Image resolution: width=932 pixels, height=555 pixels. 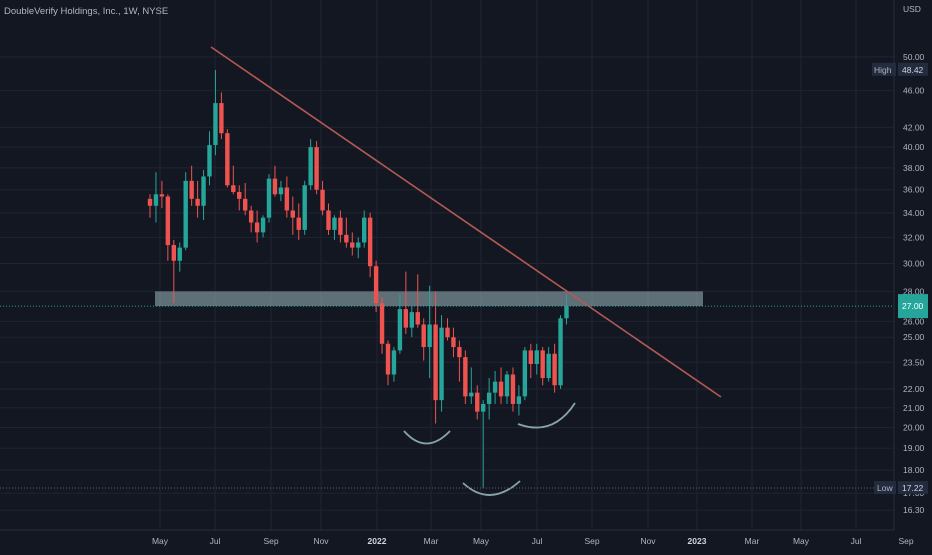 I want to click on price-tick-label: 34.00, so click(x=914, y=213).